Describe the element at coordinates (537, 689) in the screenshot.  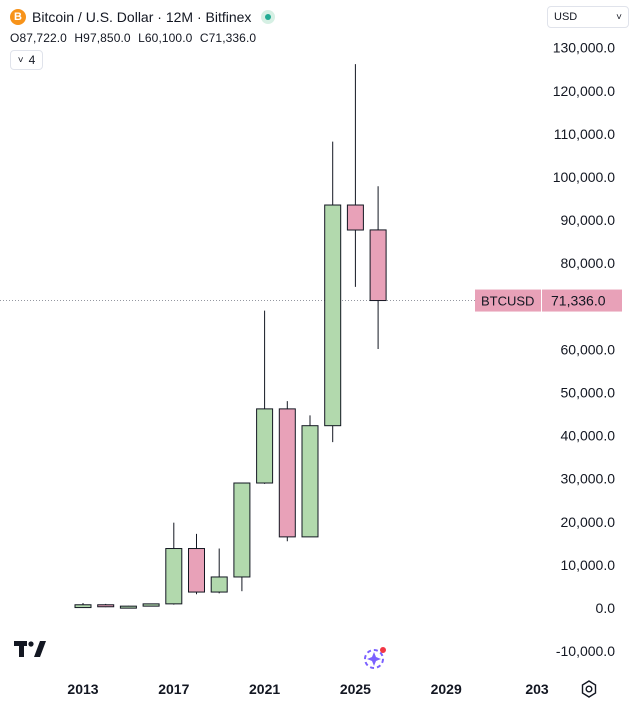
I see `x-tick-label: 203` at that location.